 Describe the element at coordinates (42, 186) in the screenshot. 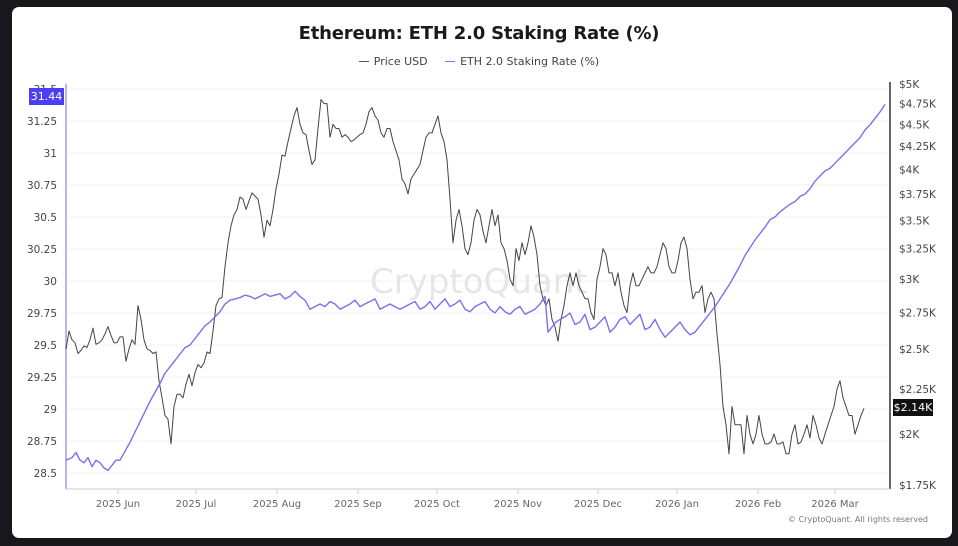

I see `left-axis-tick-label: 30.75` at that location.